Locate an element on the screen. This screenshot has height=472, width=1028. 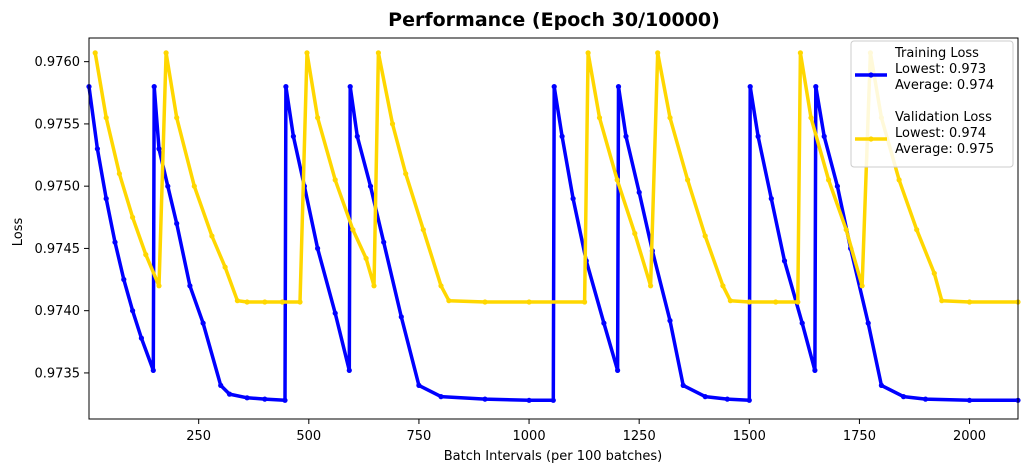
x-tick-label: 750 is located at coordinates (419, 436).